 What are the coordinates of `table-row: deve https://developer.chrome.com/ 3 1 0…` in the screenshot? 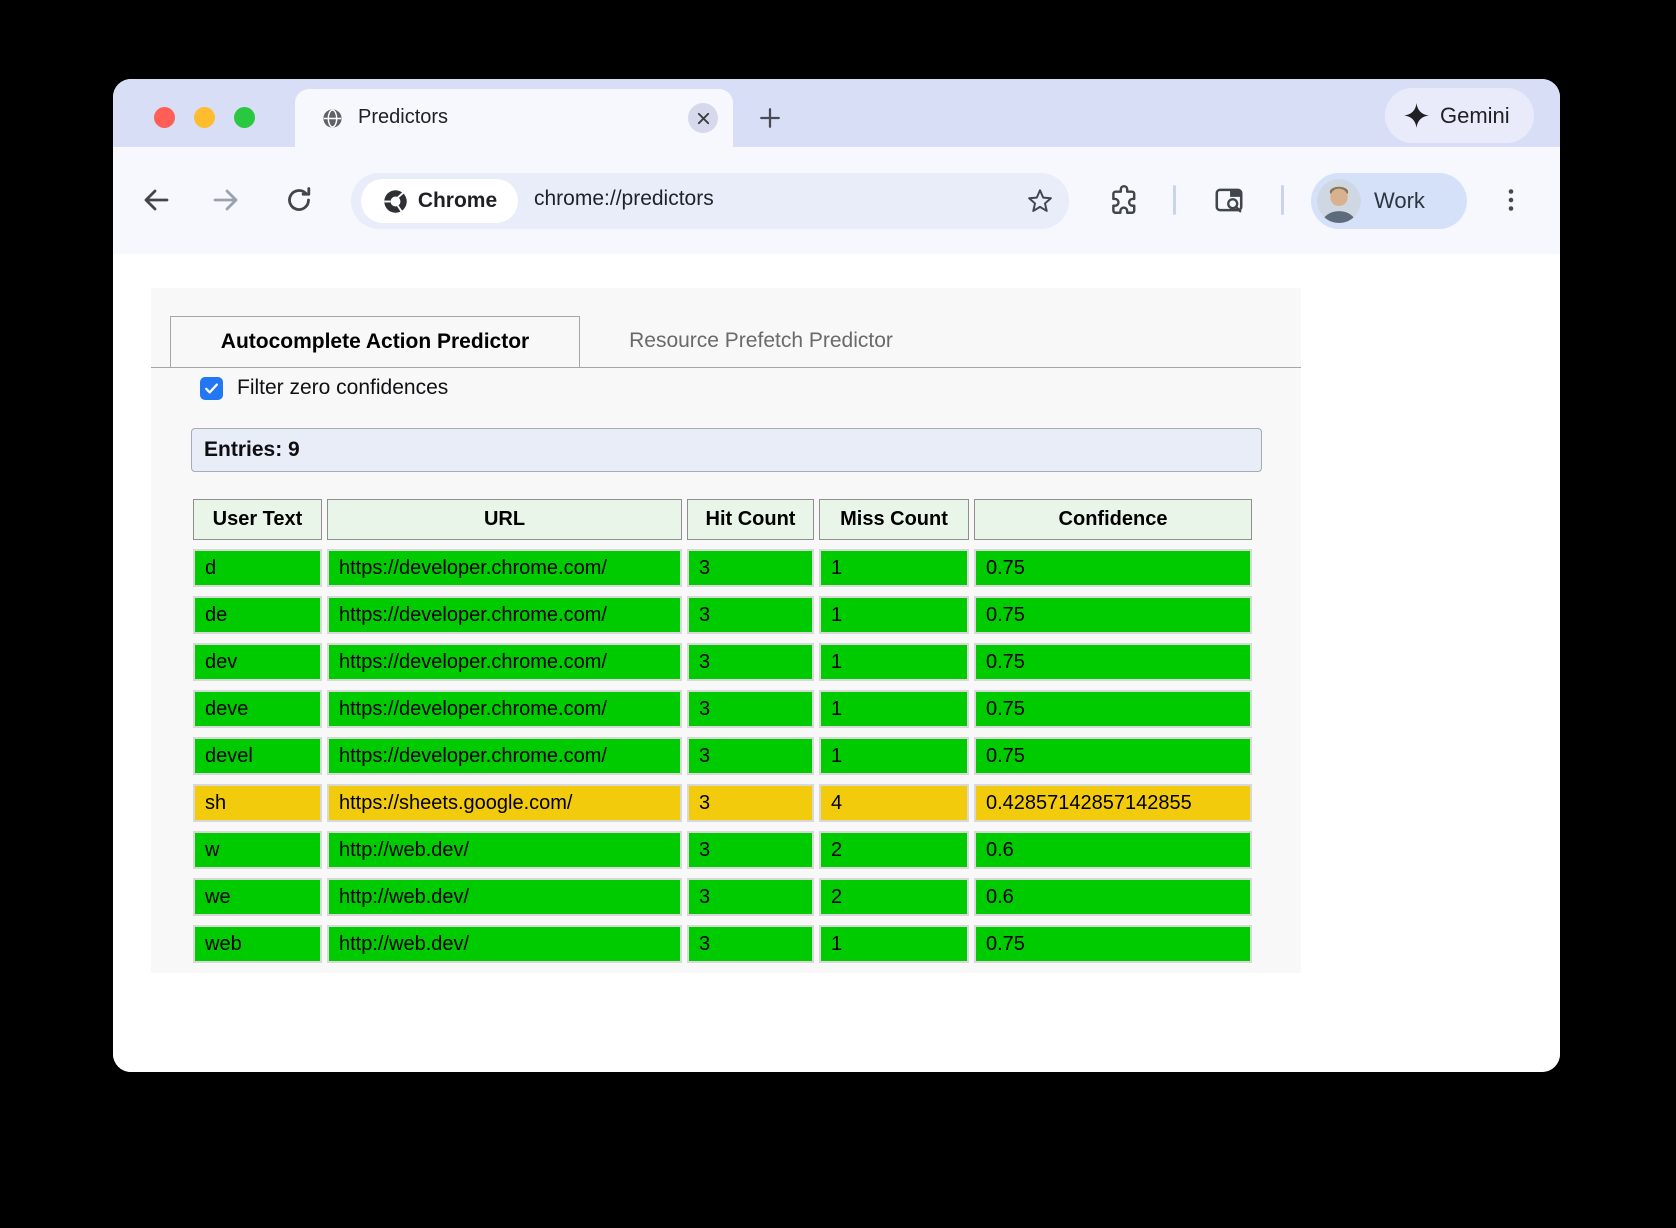 It's located at (722, 709).